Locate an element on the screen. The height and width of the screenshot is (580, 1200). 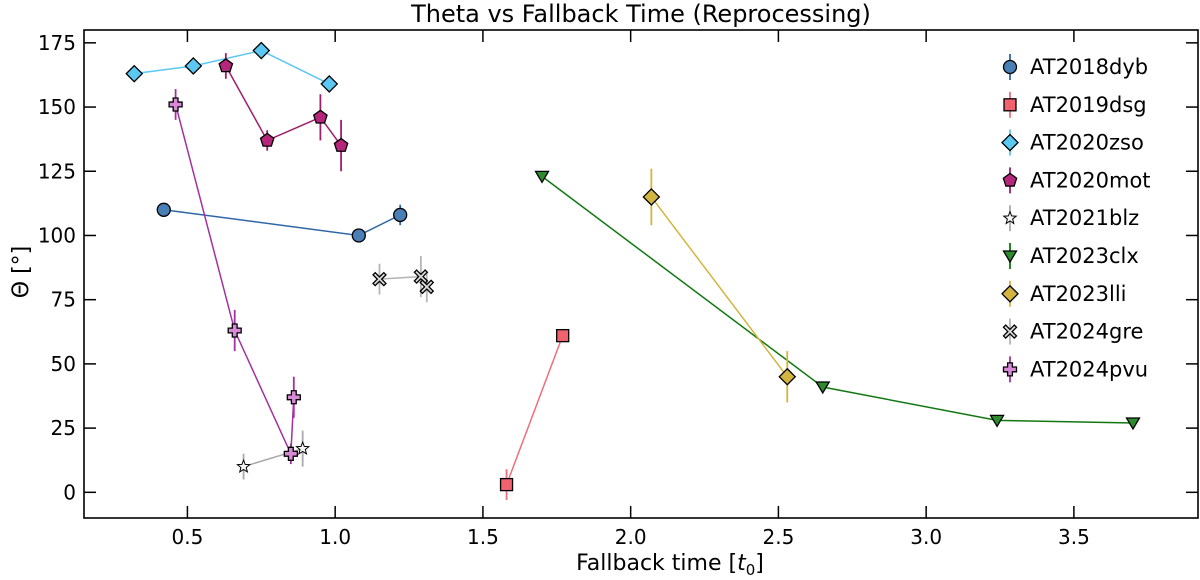
legend-item: AT2018dyb is located at coordinates (1075, 67).